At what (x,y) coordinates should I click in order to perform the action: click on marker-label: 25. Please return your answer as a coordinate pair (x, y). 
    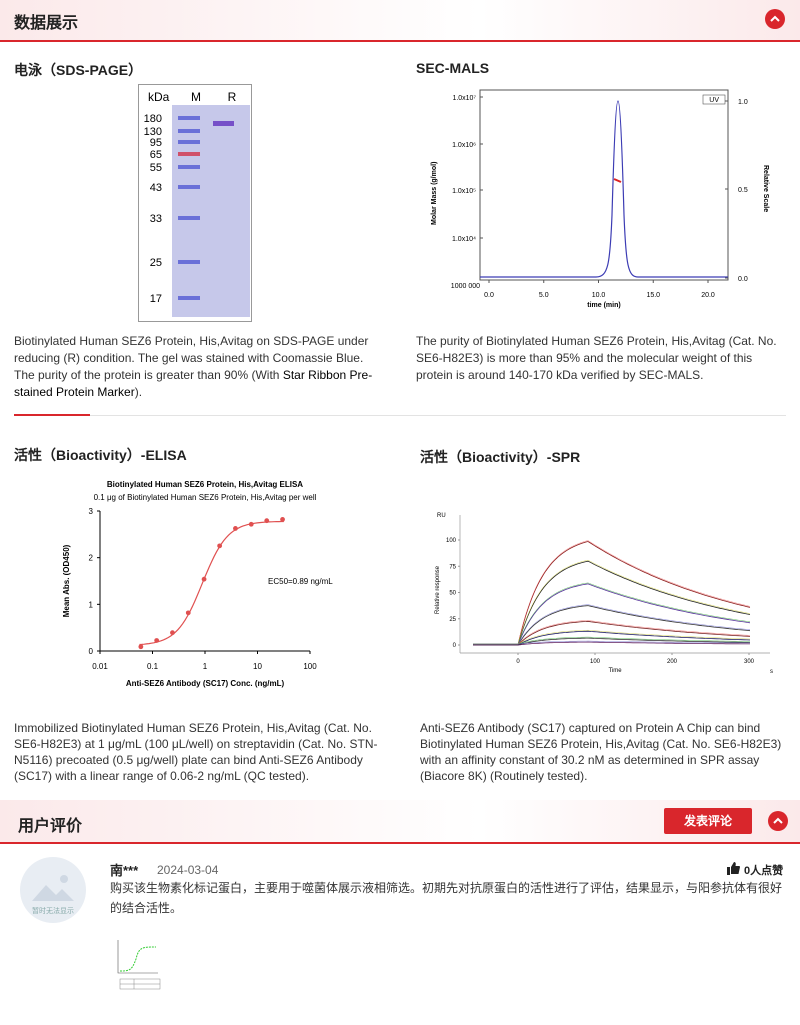
    Looking at the image, I should click on (156, 263).